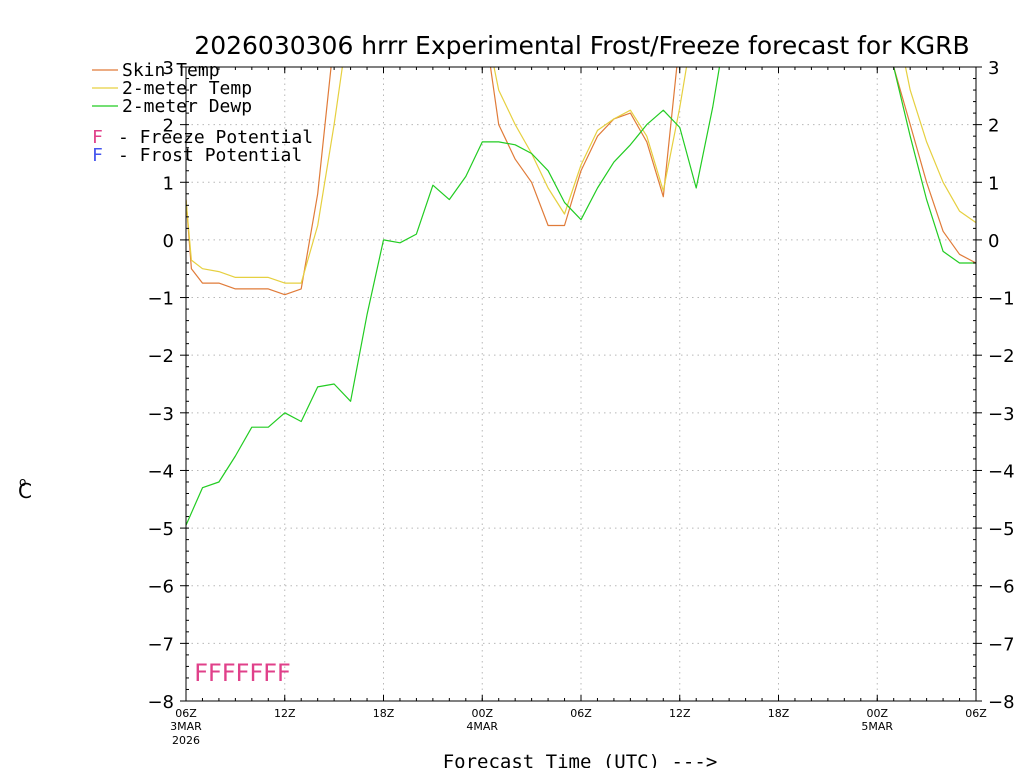 The width and height of the screenshot is (1024, 768). I want to click on ytick-label-right: −6, so click(1001, 587).